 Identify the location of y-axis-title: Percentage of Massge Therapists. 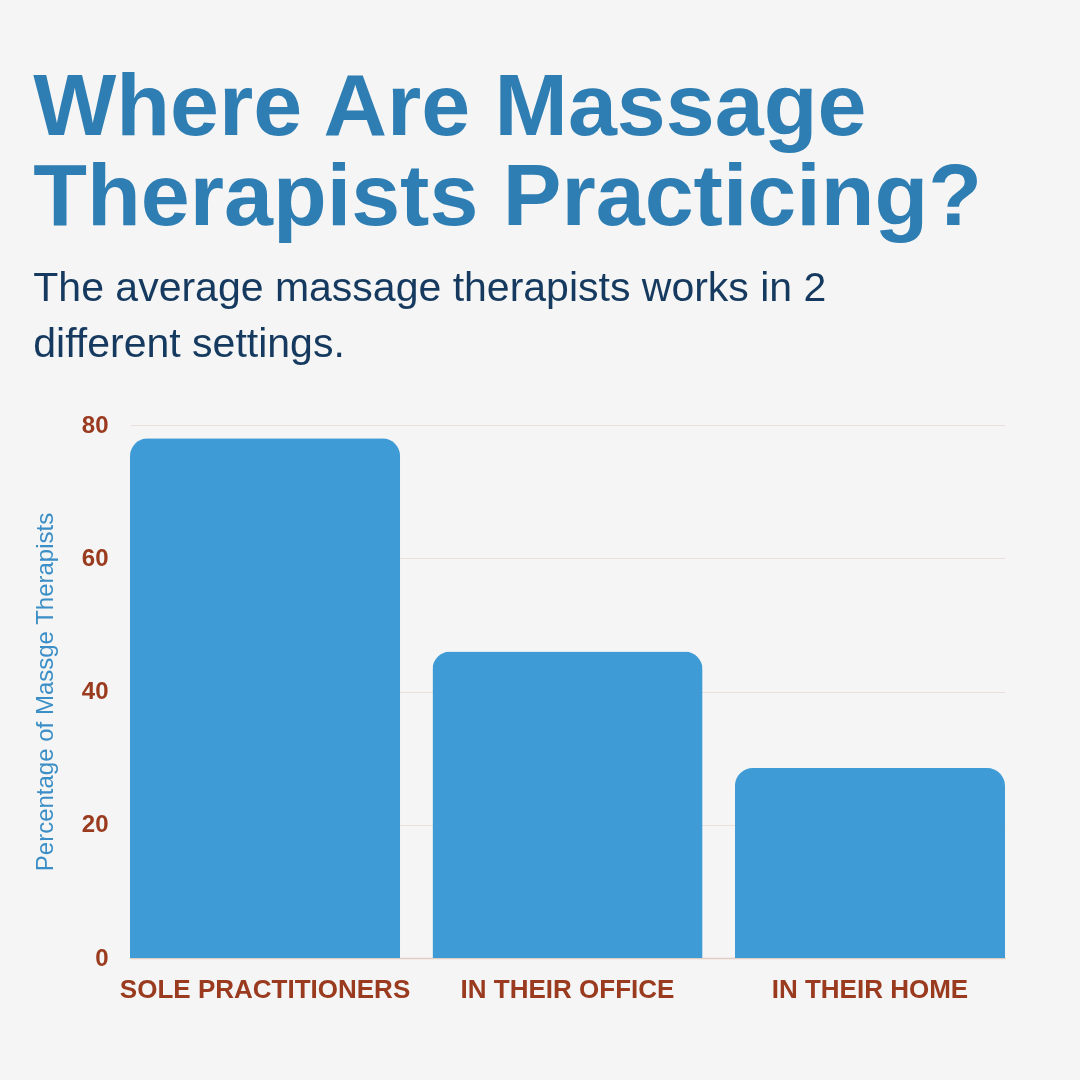
(44, 692).